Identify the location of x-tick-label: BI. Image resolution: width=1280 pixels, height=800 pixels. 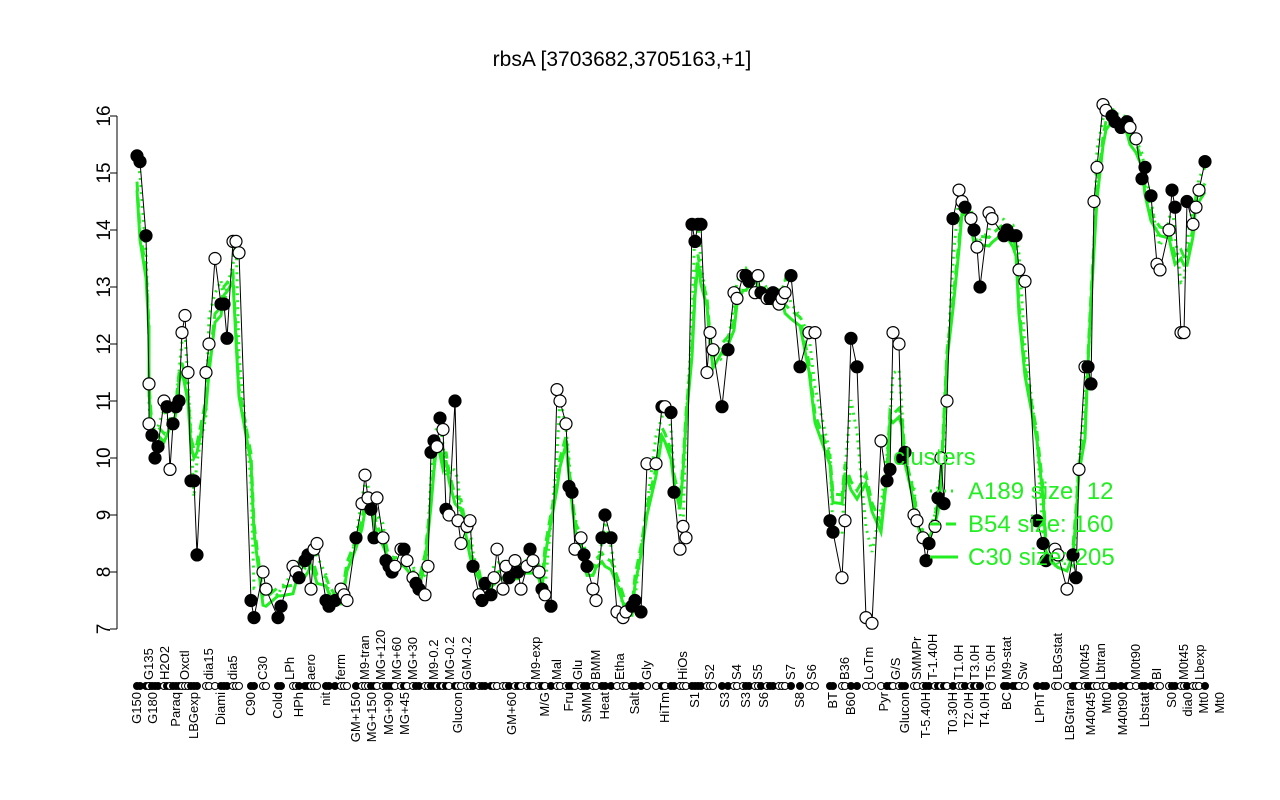
(1156, 674).